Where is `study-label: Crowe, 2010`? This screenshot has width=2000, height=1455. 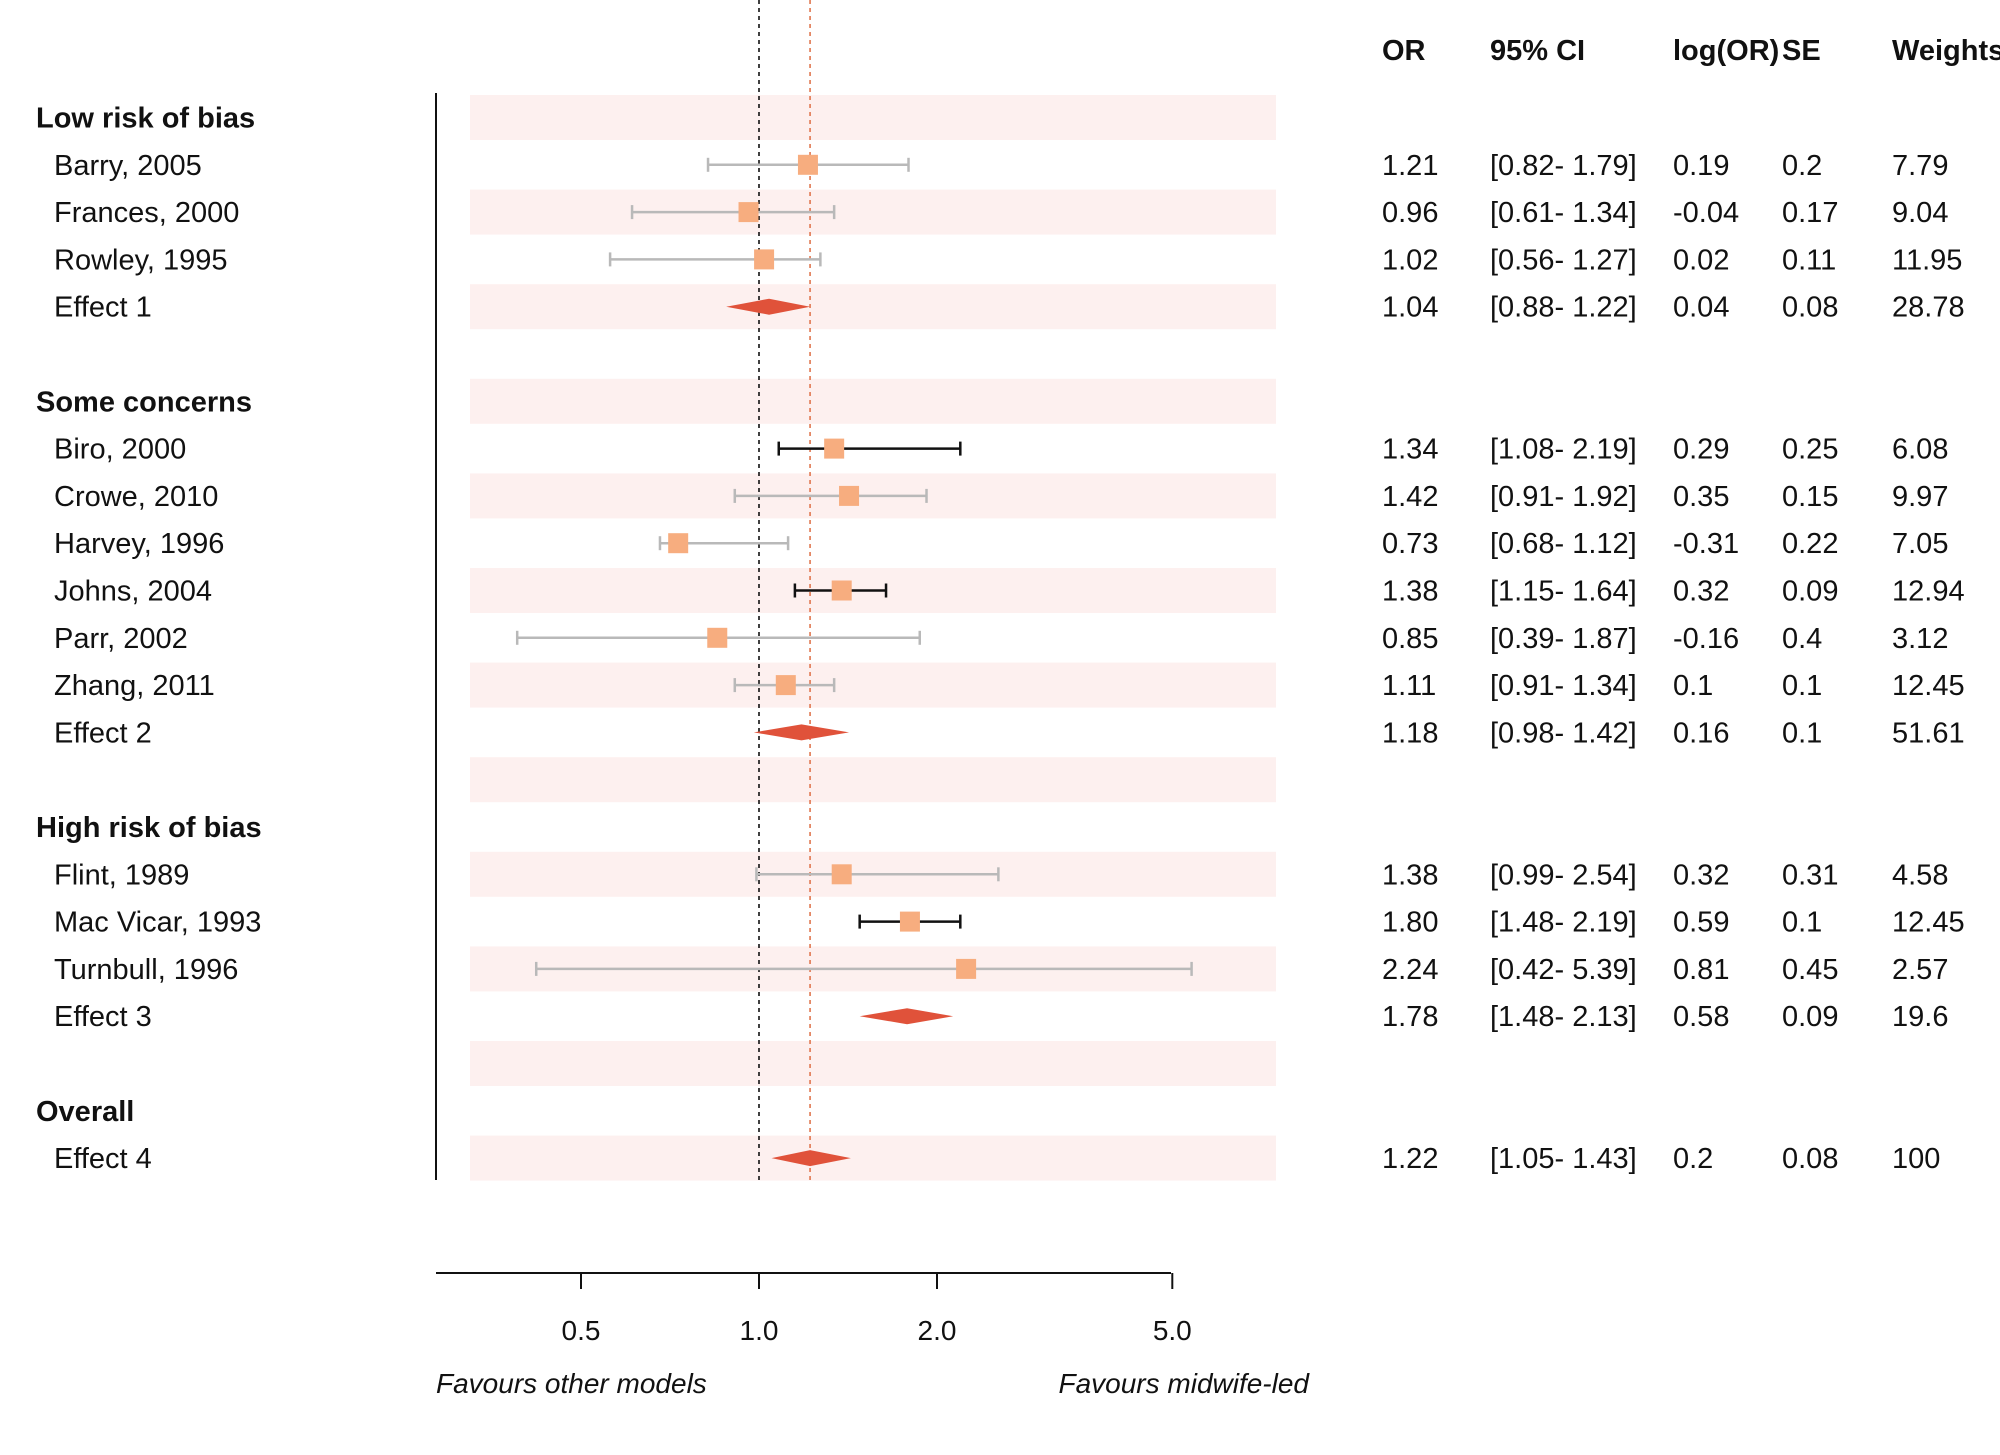
study-label: Crowe, 2010 is located at coordinates (136, 497).